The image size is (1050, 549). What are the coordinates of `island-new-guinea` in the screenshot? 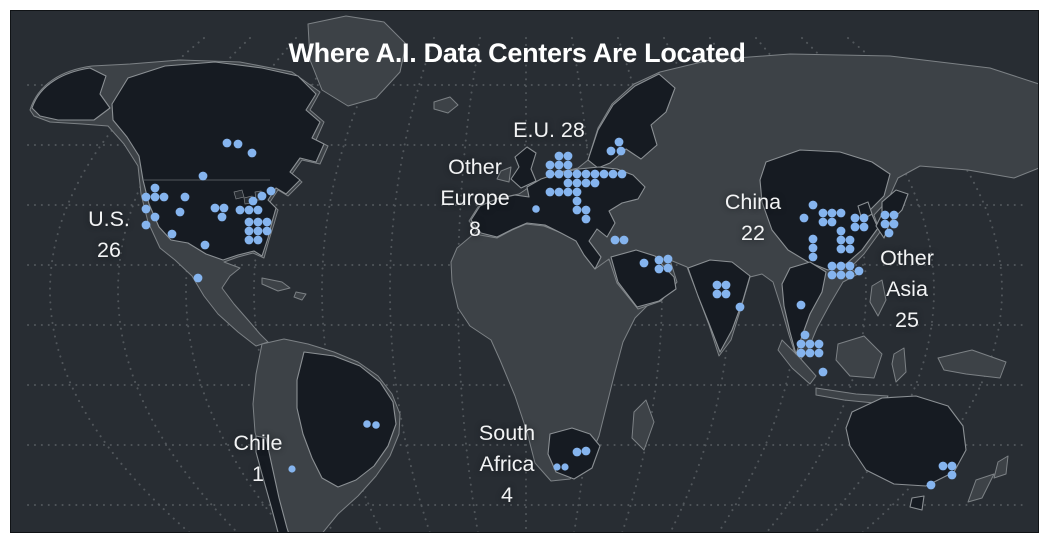 It's located at (972, 364).